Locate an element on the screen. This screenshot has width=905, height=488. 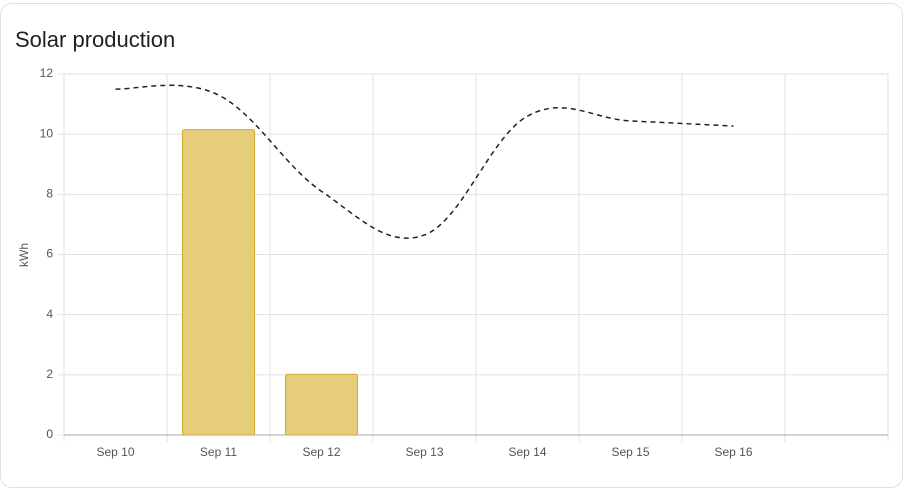
x-tick-label: Sep 16 is located at coordinates (733, 452).